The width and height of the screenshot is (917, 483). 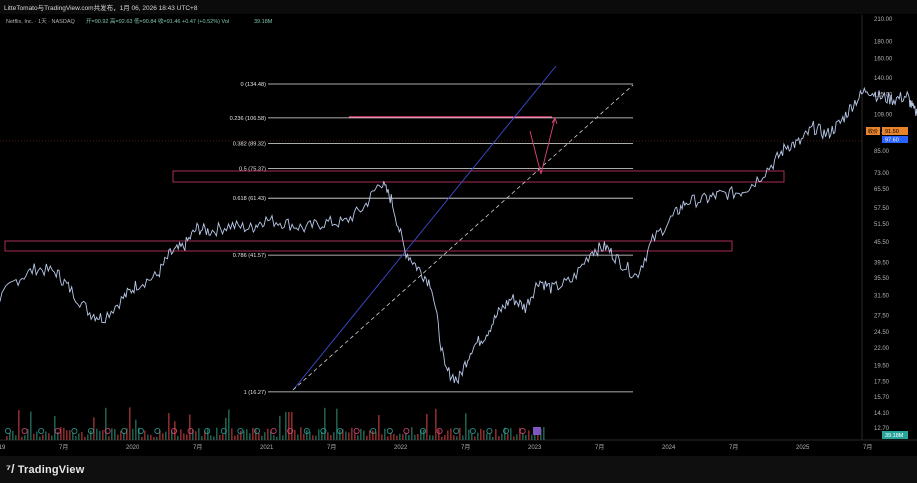 What do you see at coordinates (882, 243) in the screenshot?
I see `y-tick-label: 45.50` at bounding box center [882, 243].